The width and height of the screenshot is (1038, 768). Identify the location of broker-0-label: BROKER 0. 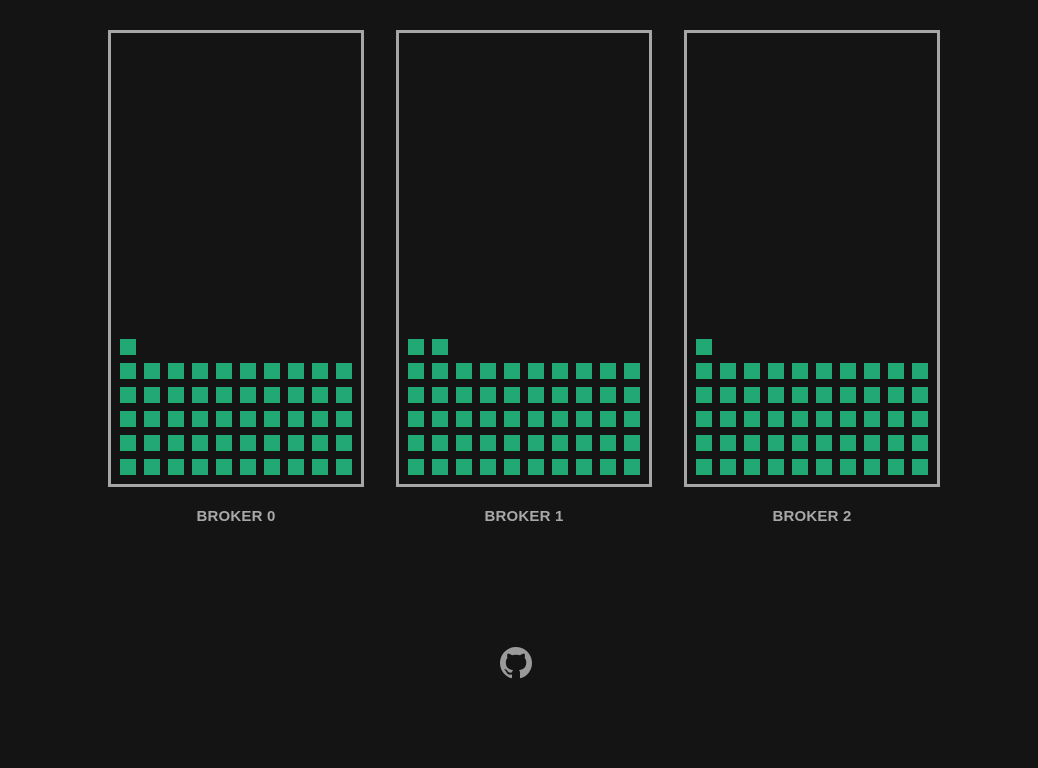
(236, 516).